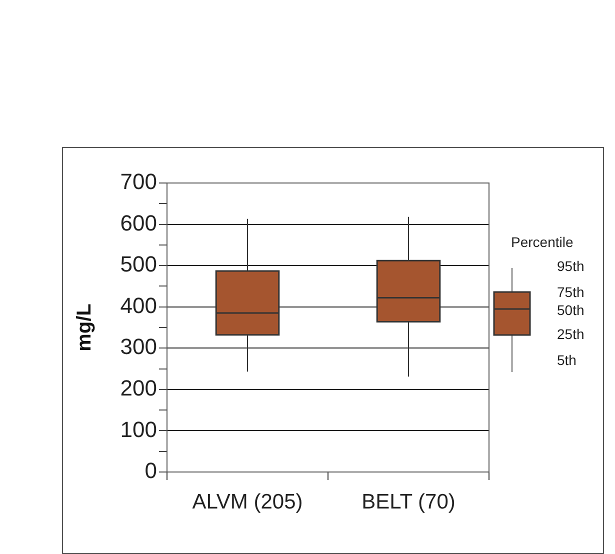 This screenshot has height=554, width=615. What do you see at coordinates (570, 334) in the screenshot?
I see `text: 25th` at bounding box center [570, 334].